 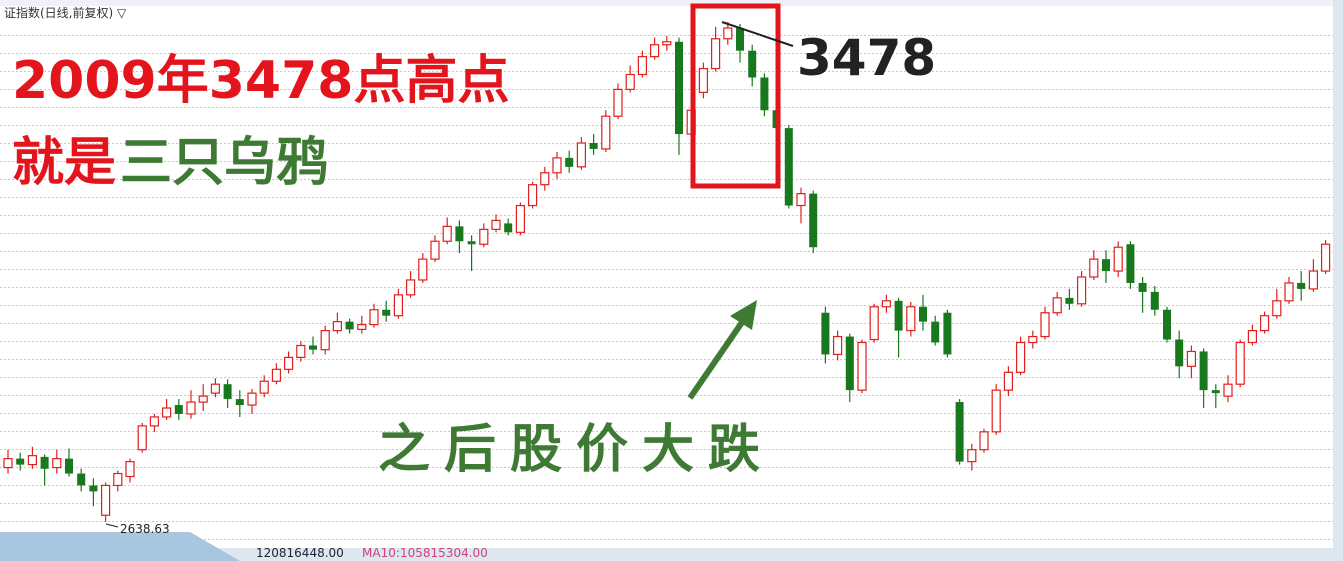 What do you see at coordinates (757, 34) in the screenshot?
I see `pointer` at bounding box center [757, 34].